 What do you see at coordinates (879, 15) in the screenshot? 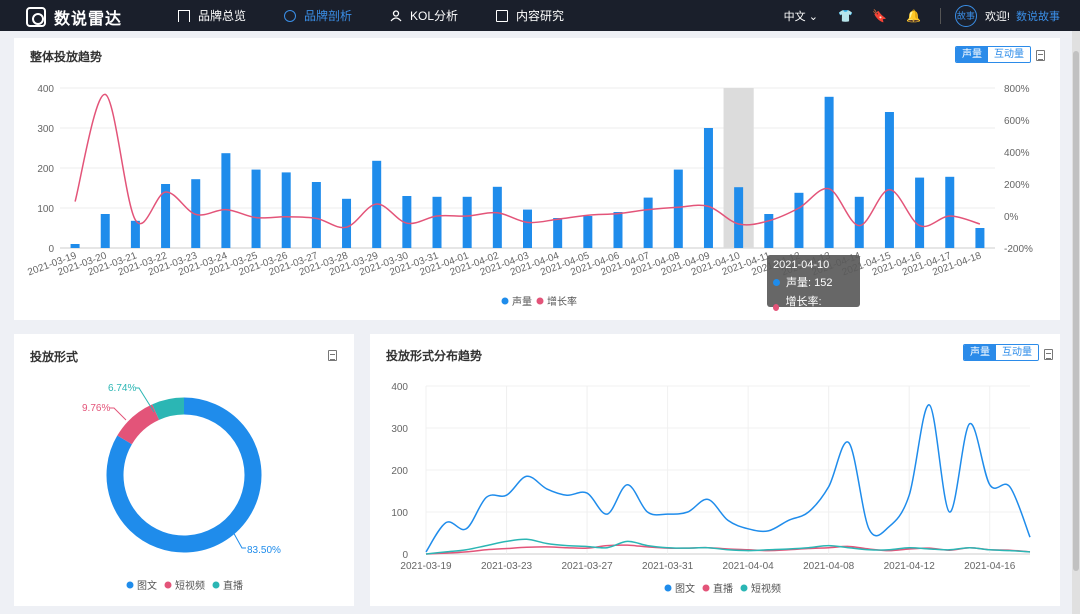
I see `bookmark-icon: 🔖` at bounding box center [879, 15].